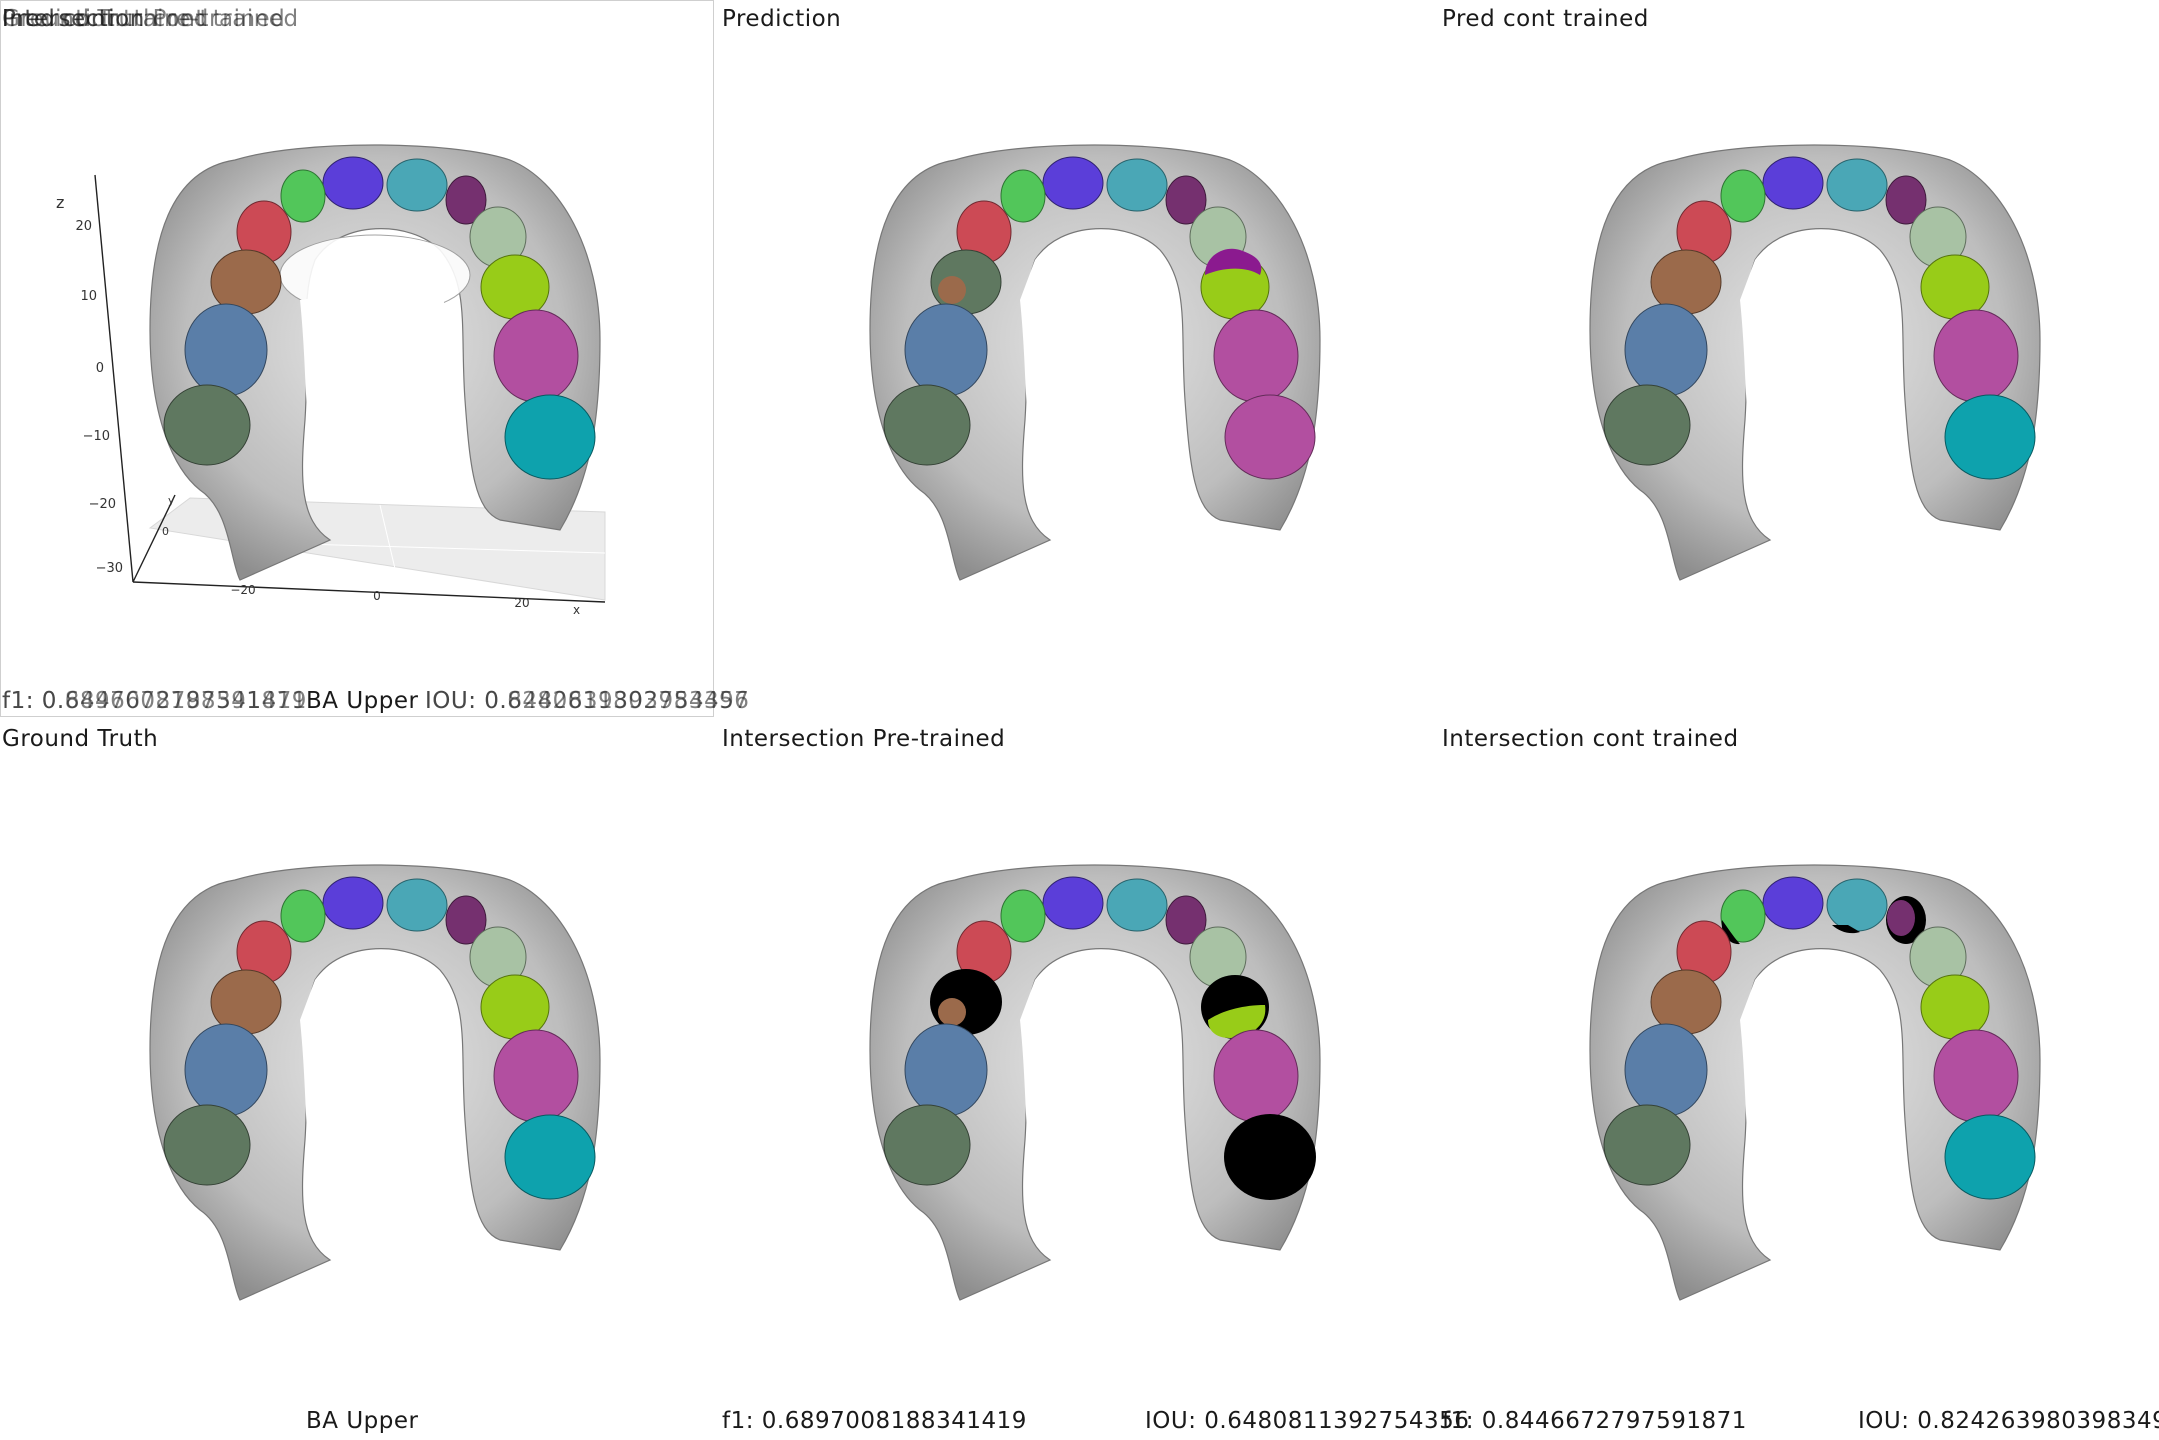  Describe the element at coordinates (1237, 1021) in the screenshot. I see `tooth-premolar1-right-match` at that location.